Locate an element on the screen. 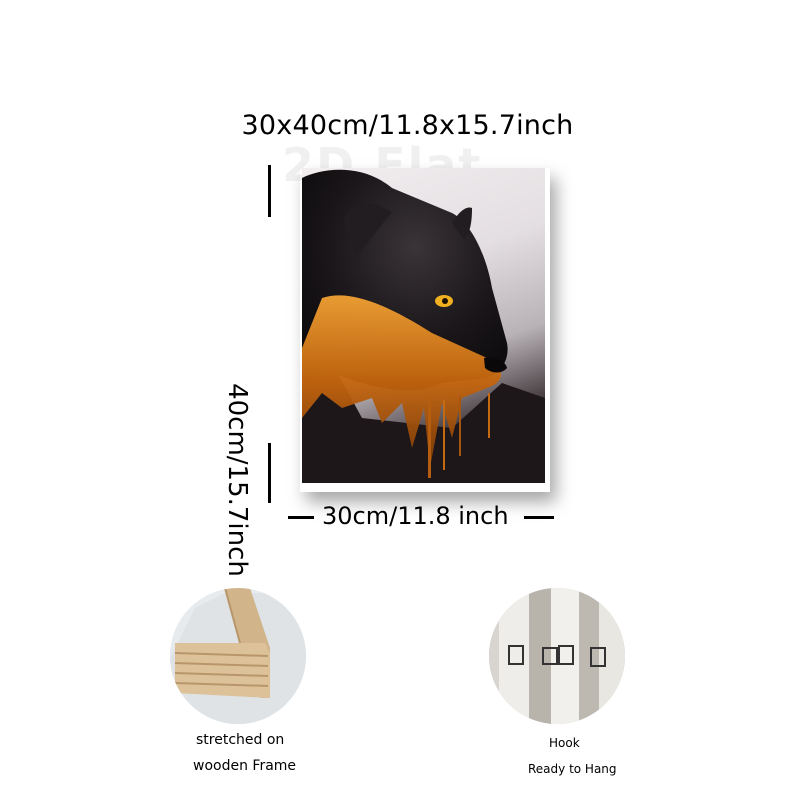  overall-size-label: 30x40cm/11.8x15.7inch is located at coordinates (407, 125).